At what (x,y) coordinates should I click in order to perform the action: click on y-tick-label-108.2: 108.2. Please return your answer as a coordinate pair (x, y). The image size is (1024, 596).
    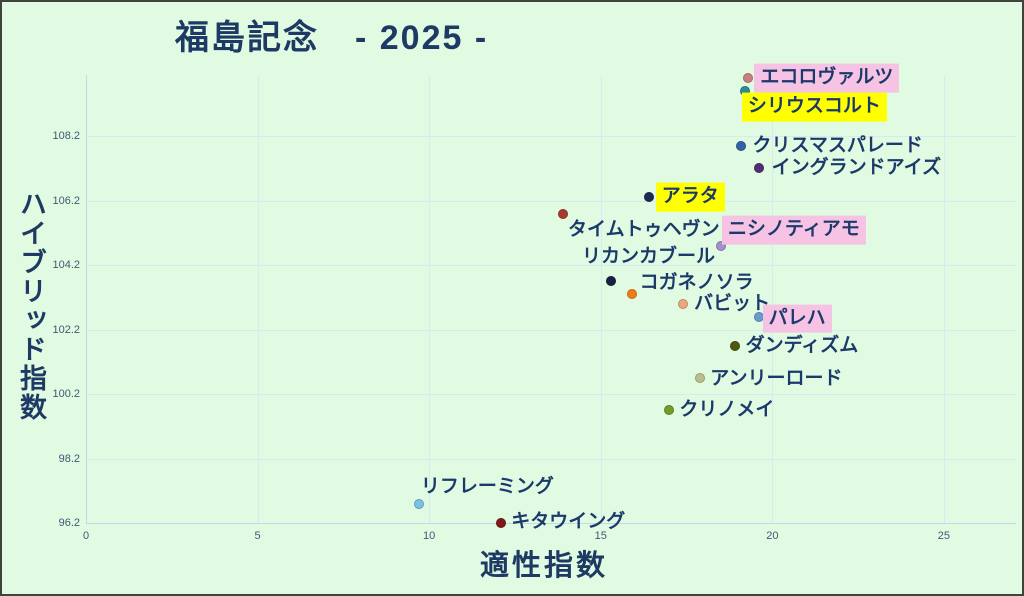
    Looking at the image, I should click on (66, 136).